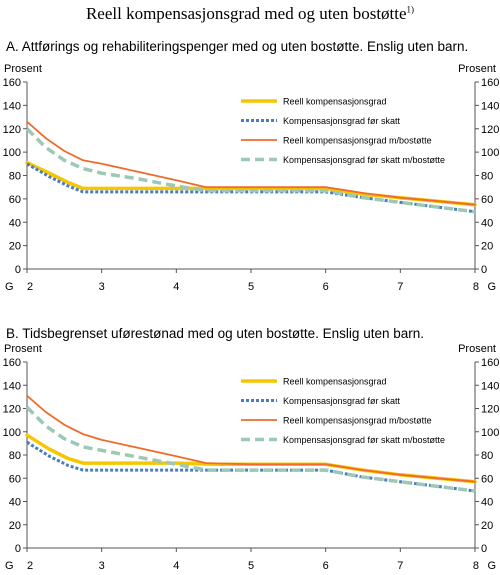  Describe the element at coordinates (410, 9) in the screenshot. I see `figure-title-note: 1)` at that location.